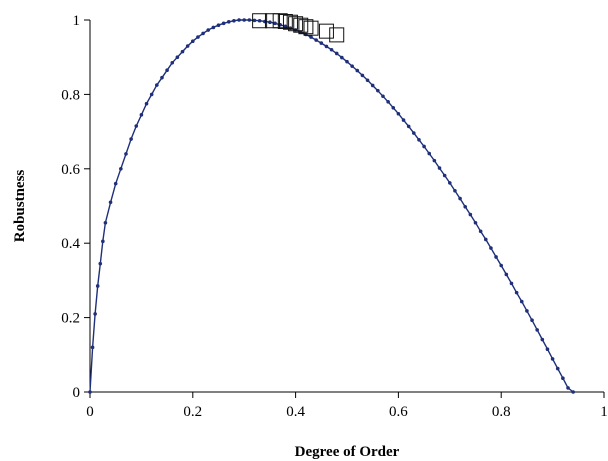 Image resolution: width=608 pixels, height=461 pixels. What do you see at coordinates (70, 95) in the screenshot?
I see `y-tick-label: 0.8` at bounding box center [70, 95].